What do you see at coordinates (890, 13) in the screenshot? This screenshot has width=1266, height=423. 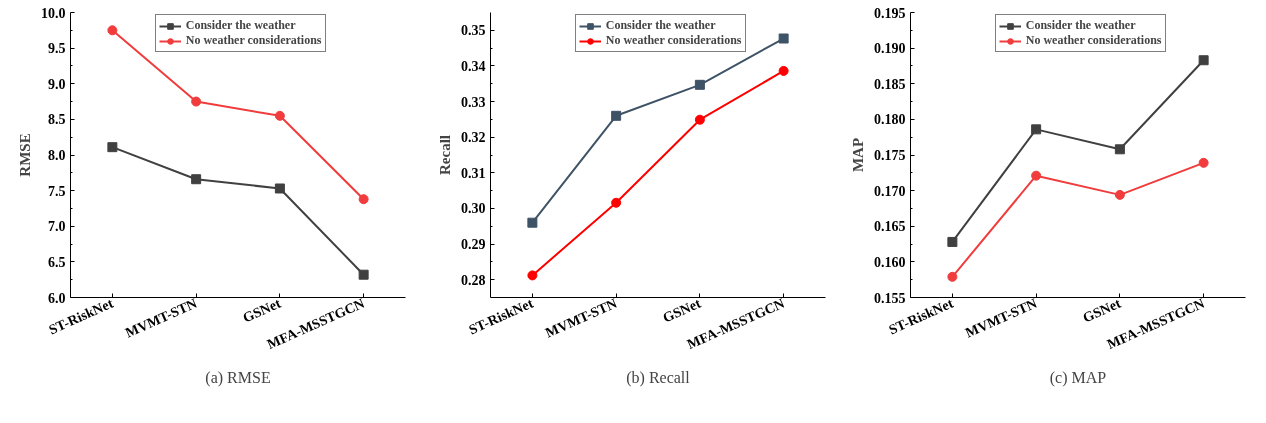 I see `y-tick-label: 0.195` at bounding box center [890, 13].